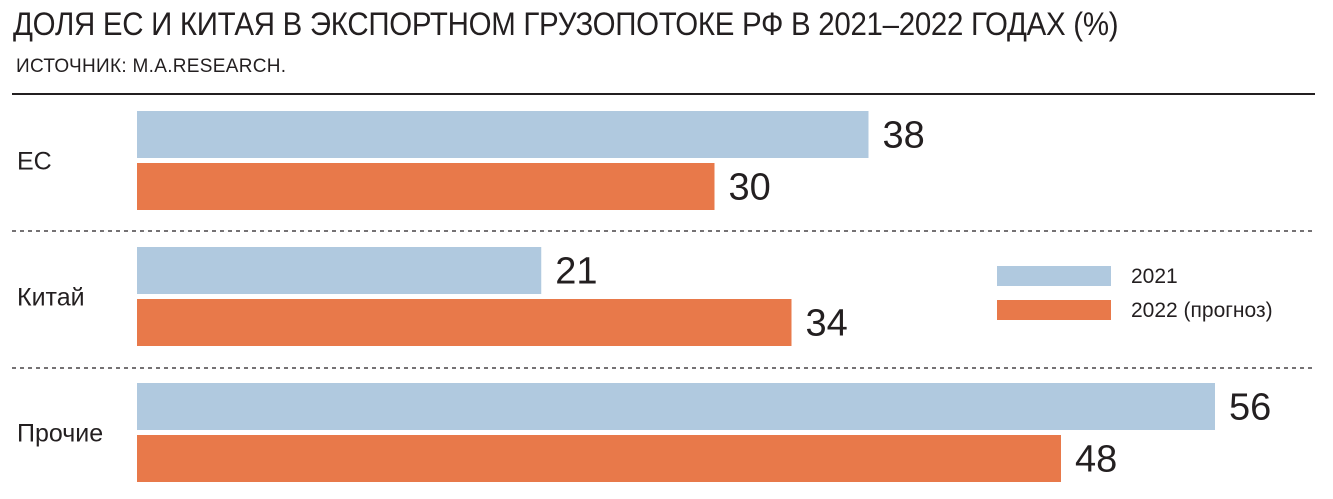 The image size is (1333, 499). Describe the element at coordinates (750, 188) in the screenshot. I see `data-label-0-1: 30` at that location.